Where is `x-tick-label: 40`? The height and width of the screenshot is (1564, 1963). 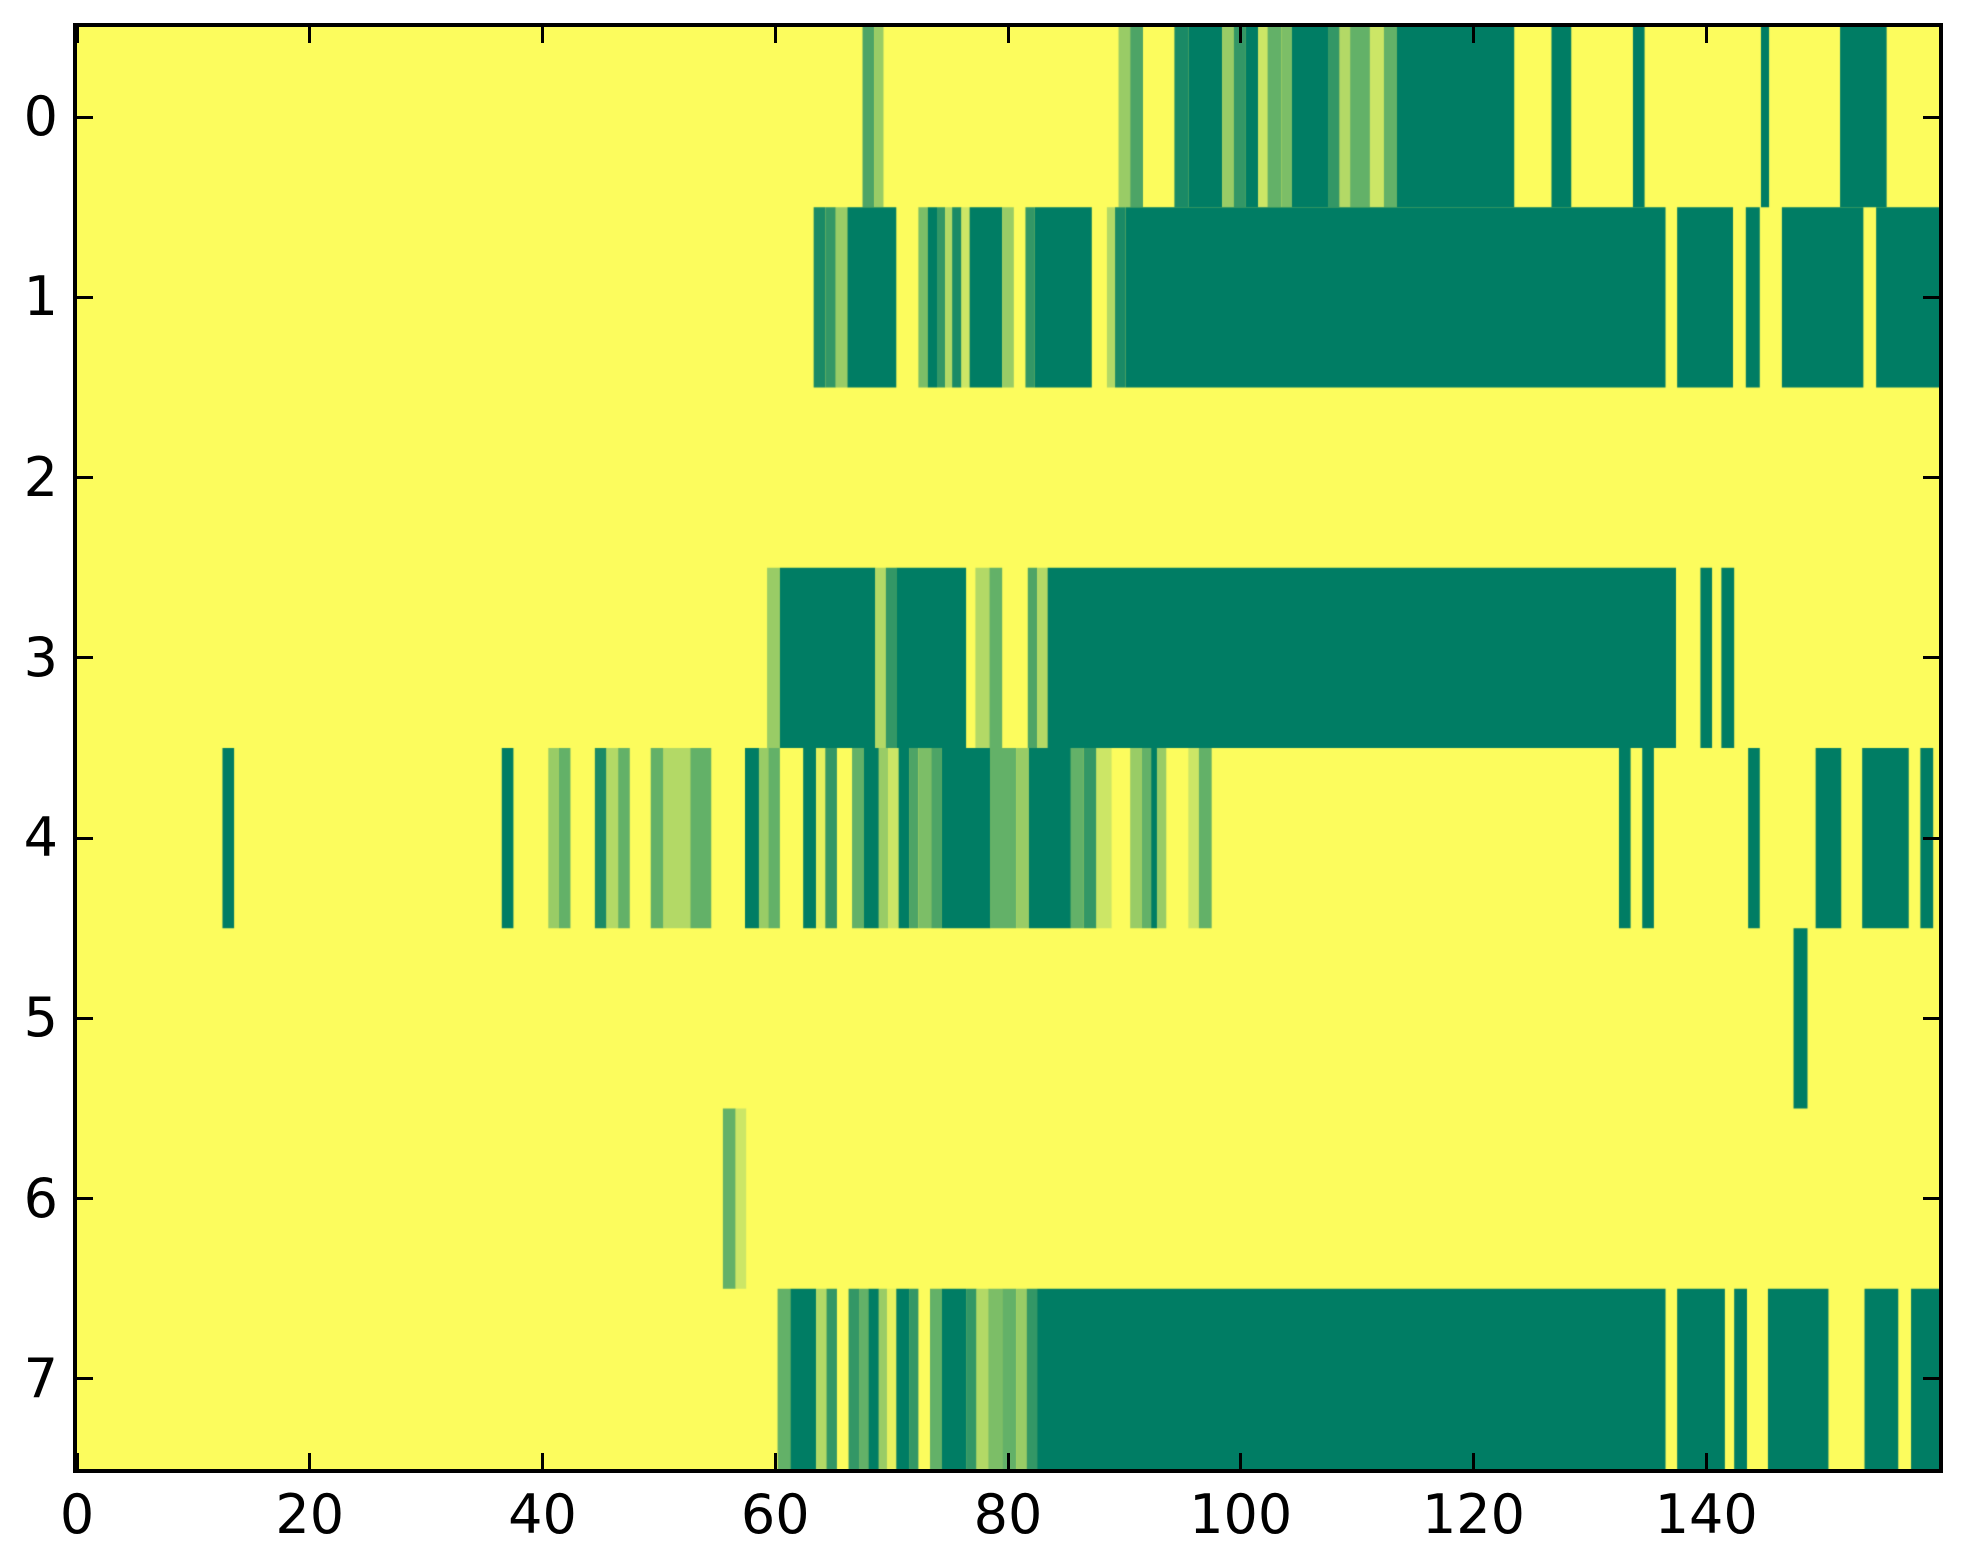 x-tick-label: 40 is located at coordinates (542, 1514).